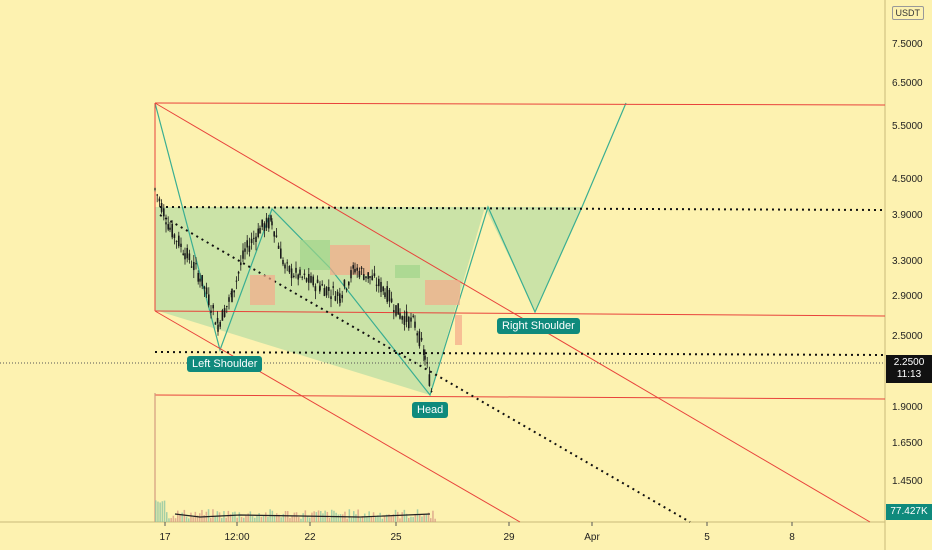  Describe the element at coordinates (430, 410) in the screenshot. I see `head-label: Head` at that location.